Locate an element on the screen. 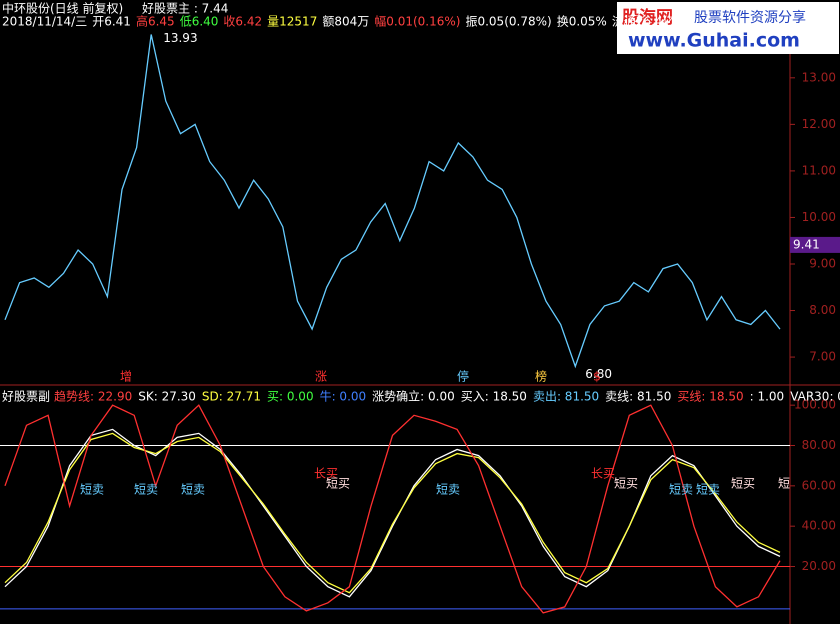 This screenshot has height=624, width=840. logo-brand: 股海网 is located at coordinates (647, 17).